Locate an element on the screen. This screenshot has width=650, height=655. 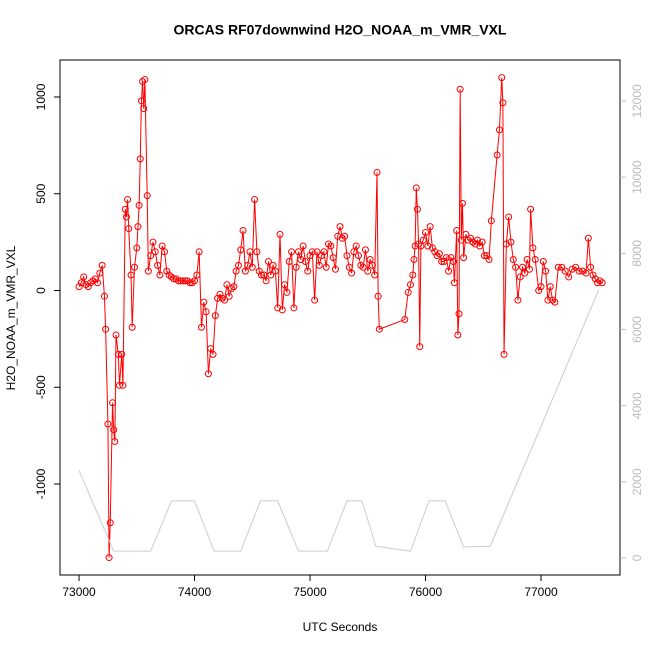
y2-tick-label: 0 is located at coordinates (637, 557).